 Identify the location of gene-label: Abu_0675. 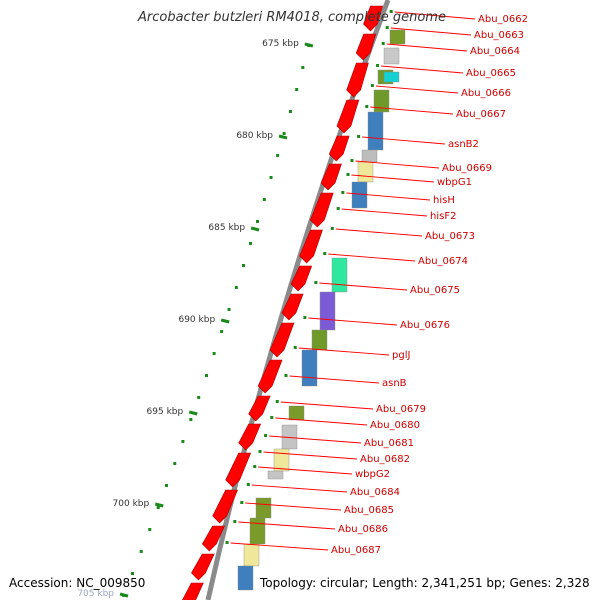
(435, 290).